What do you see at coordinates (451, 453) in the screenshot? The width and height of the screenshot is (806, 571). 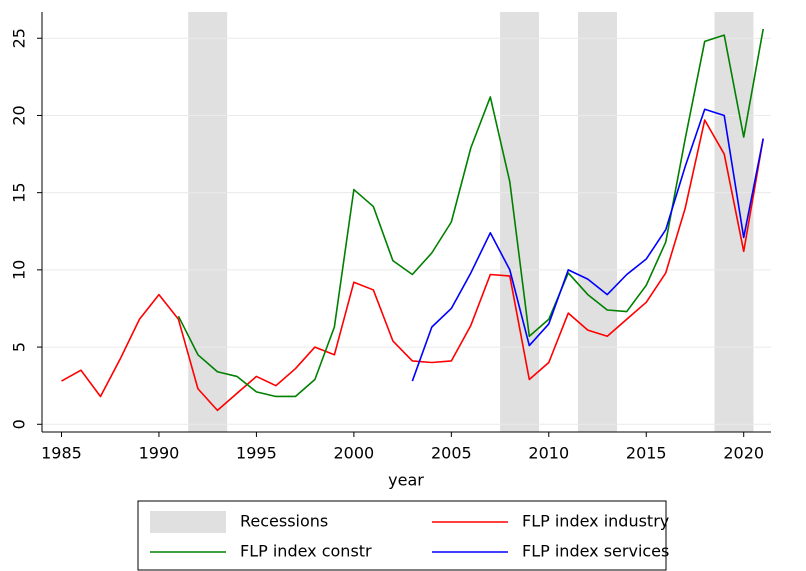 I see `x-tick-label: 2005` at bounding box center [451, 453].